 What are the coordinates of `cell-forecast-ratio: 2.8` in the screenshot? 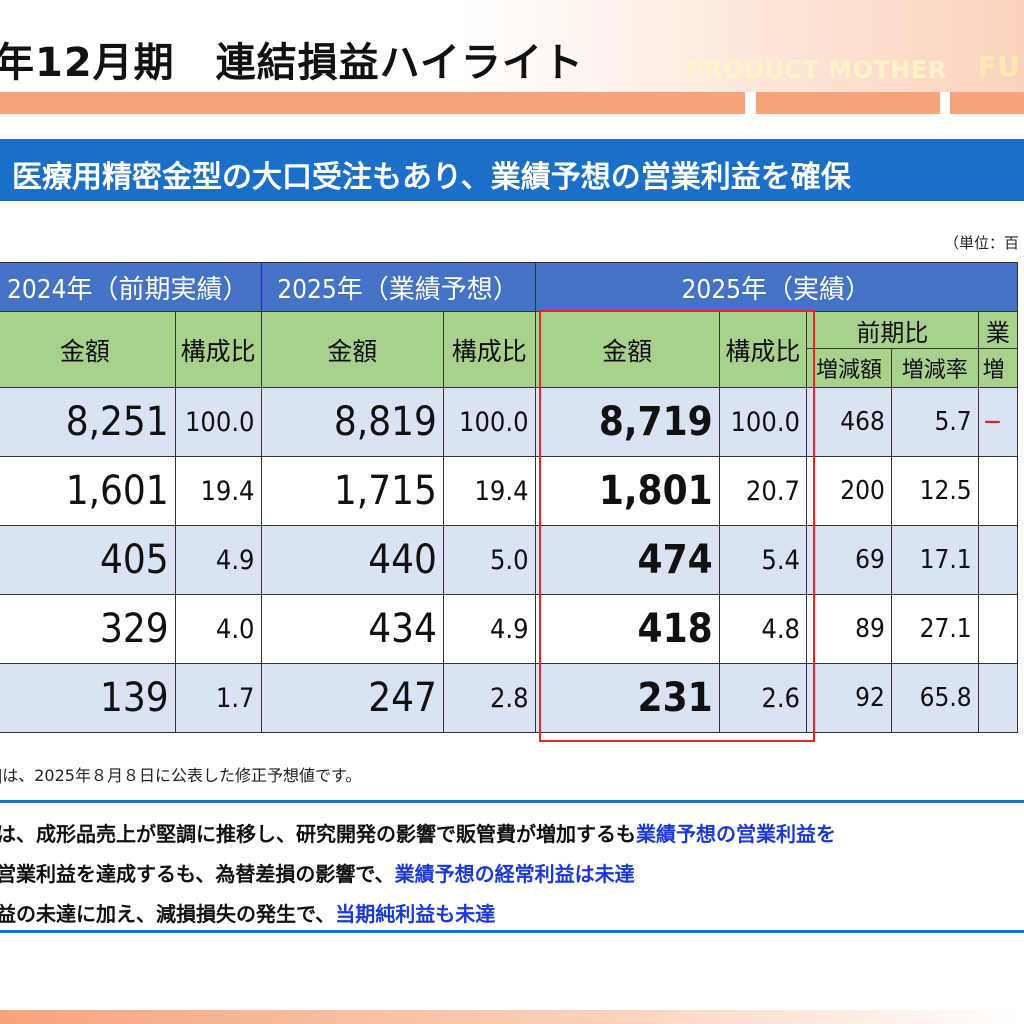 It's located at (489, 698).